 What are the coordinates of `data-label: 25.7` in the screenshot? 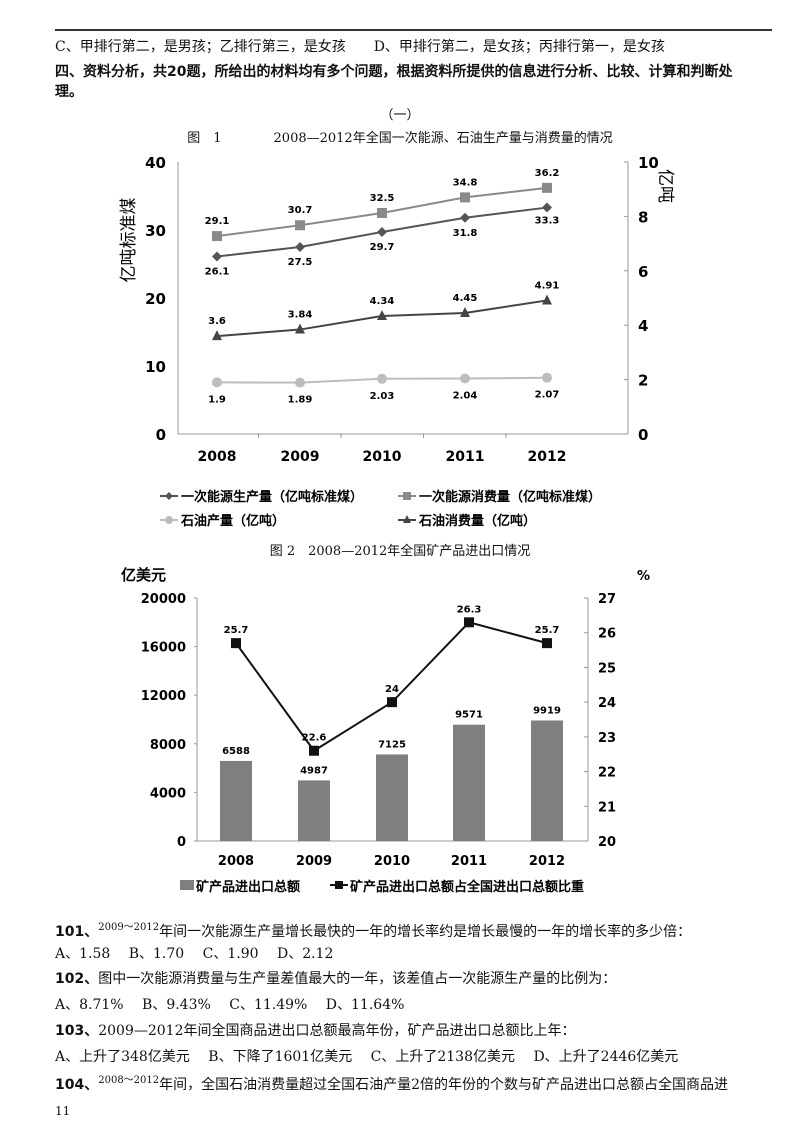 It's located at (236, 630).